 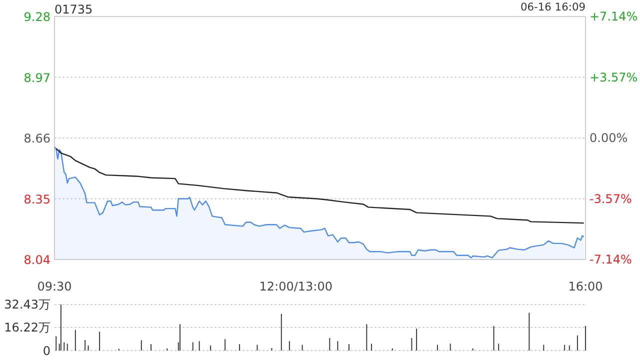 What do you see at coordinates (37, 199) in the screenshot?
I see `y-tick-label: 8.35` at bounding box center [37, 199].